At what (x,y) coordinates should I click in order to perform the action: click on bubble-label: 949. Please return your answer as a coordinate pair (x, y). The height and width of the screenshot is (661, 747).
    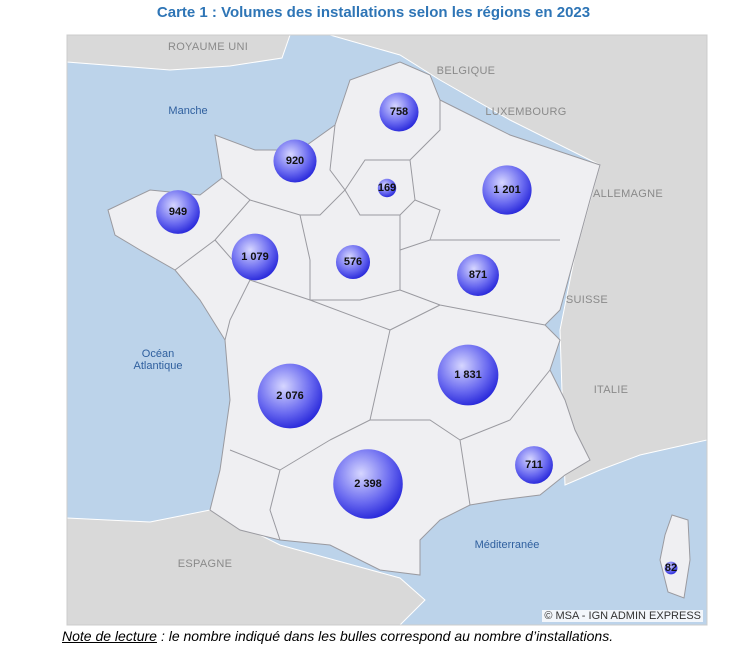
    Looking at the image, I should click on (178, 212).